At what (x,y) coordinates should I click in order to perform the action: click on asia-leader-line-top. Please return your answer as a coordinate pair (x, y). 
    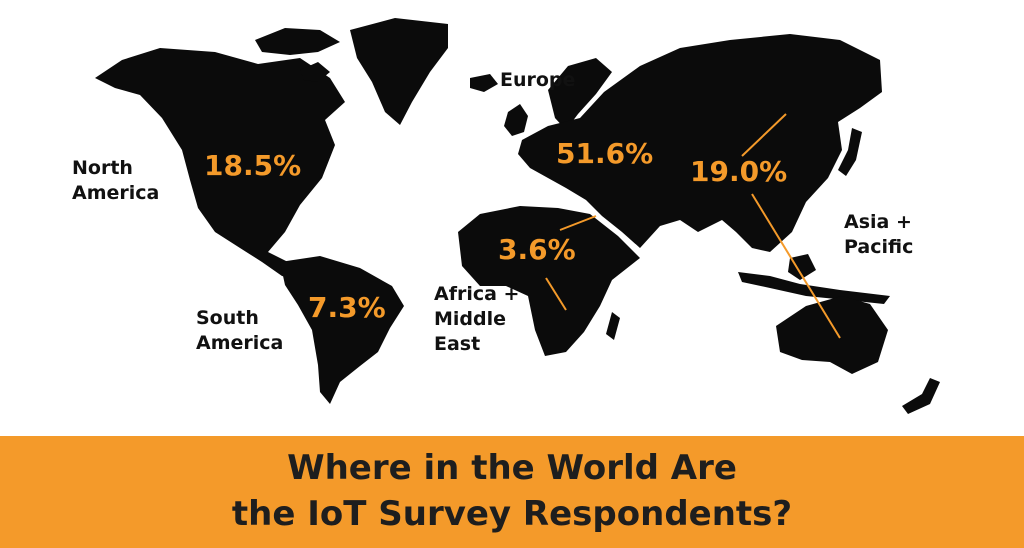
    Looking at the image, I should click on (764, 135).